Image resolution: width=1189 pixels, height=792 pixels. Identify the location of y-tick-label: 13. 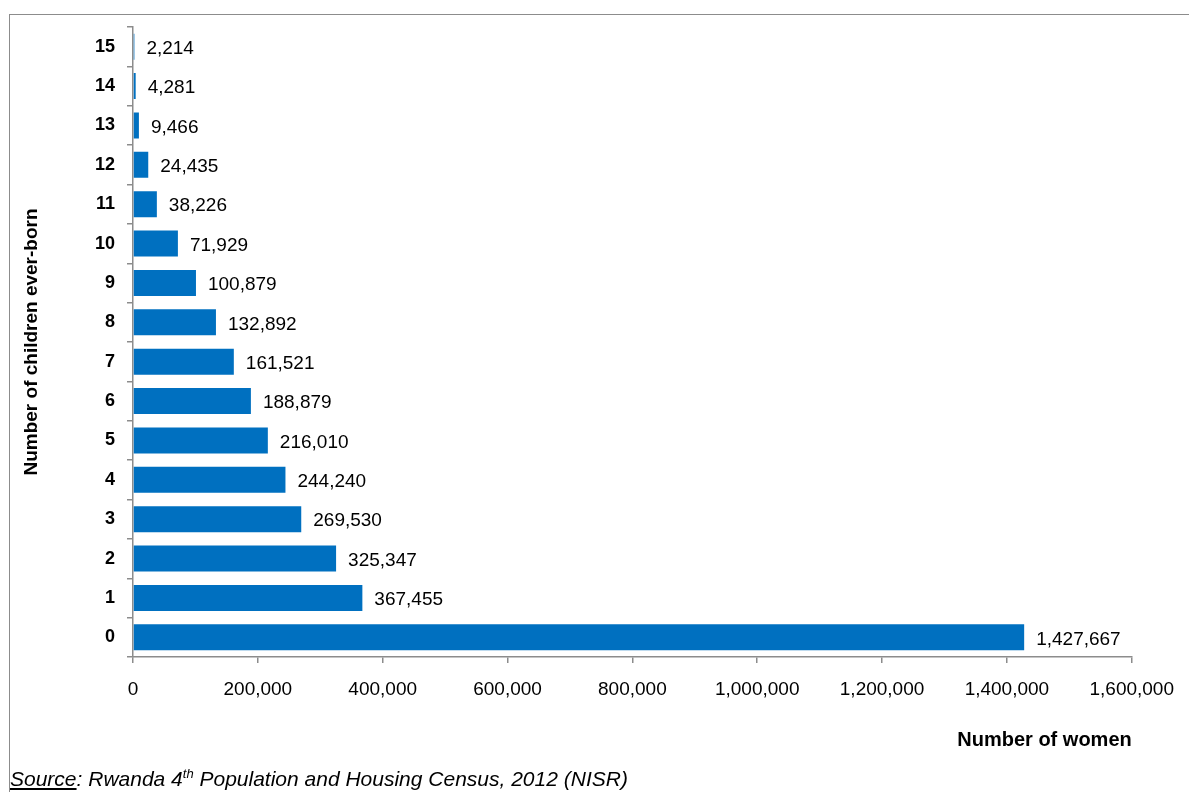
(104, 124).